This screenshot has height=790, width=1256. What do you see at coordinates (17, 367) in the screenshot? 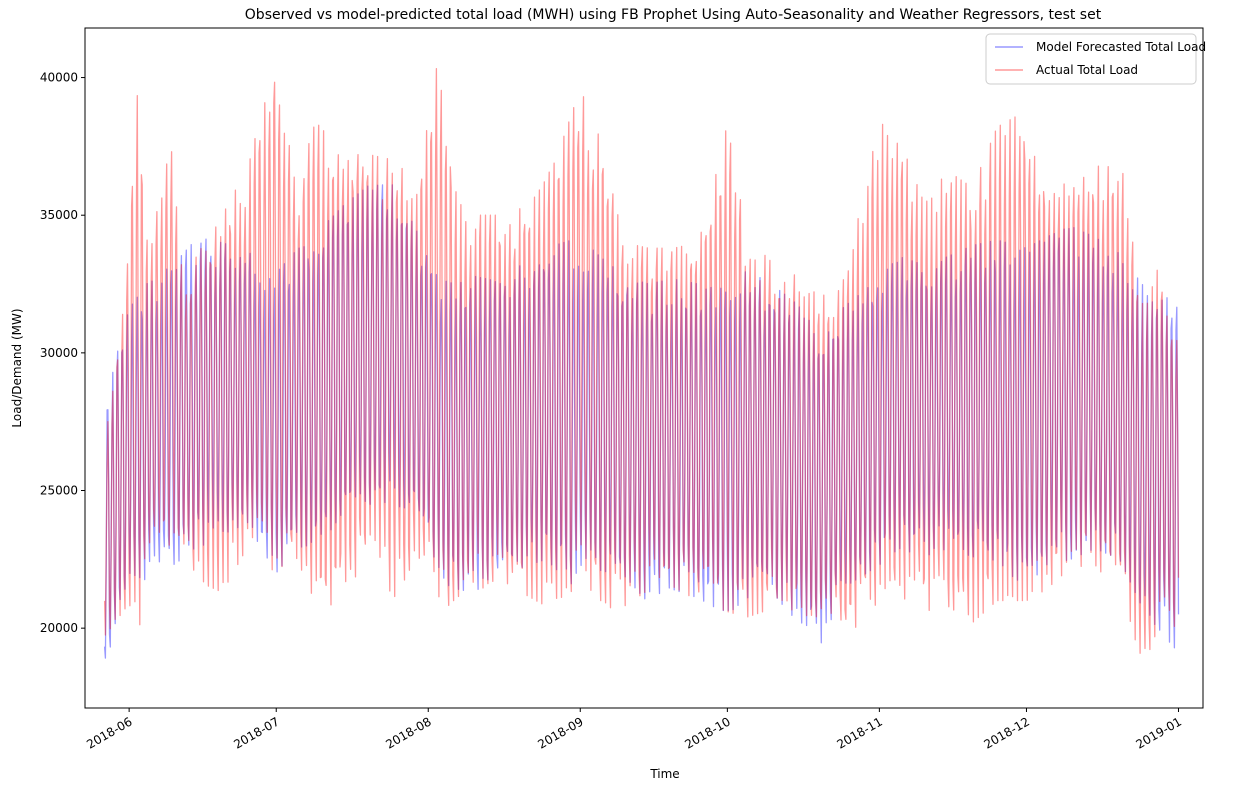
I see `y-axis-label: Load/Demand (MW)` at bounding box center [17, 367].